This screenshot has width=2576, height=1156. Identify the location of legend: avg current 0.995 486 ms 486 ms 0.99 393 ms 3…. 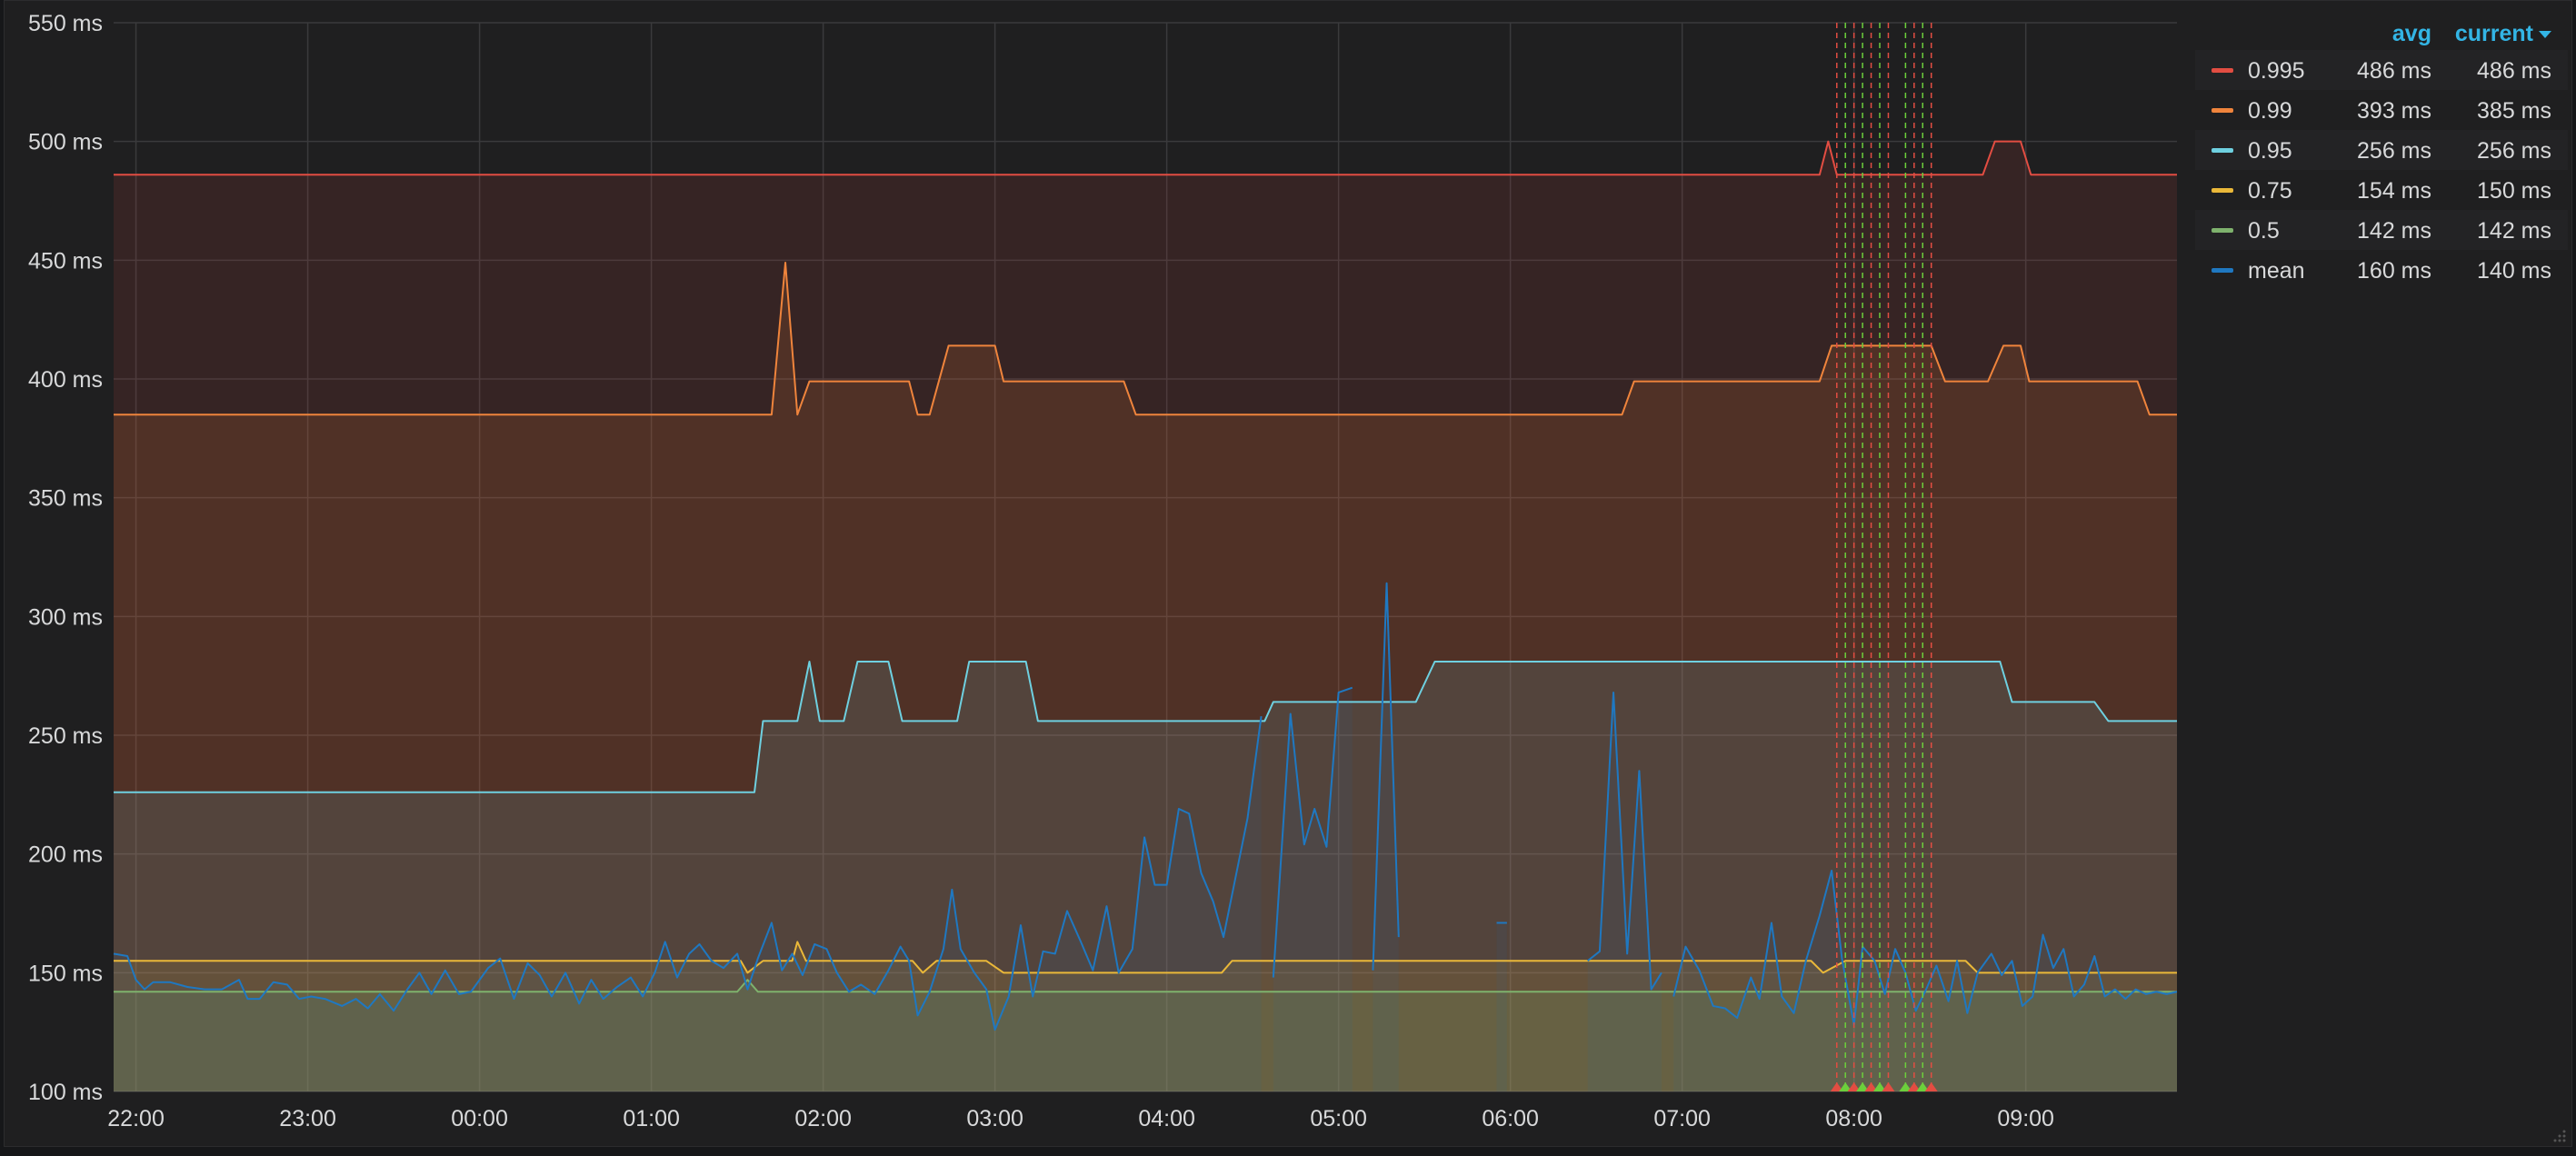
(2381, 152).